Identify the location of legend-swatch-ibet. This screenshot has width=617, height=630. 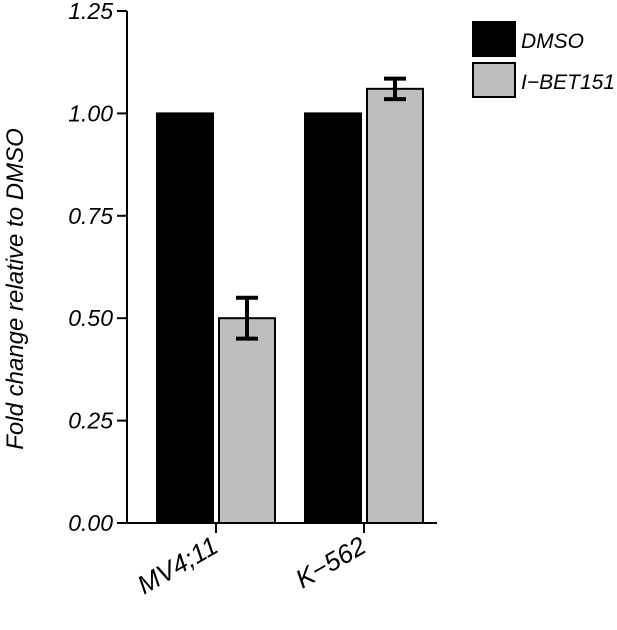
(494, 80).